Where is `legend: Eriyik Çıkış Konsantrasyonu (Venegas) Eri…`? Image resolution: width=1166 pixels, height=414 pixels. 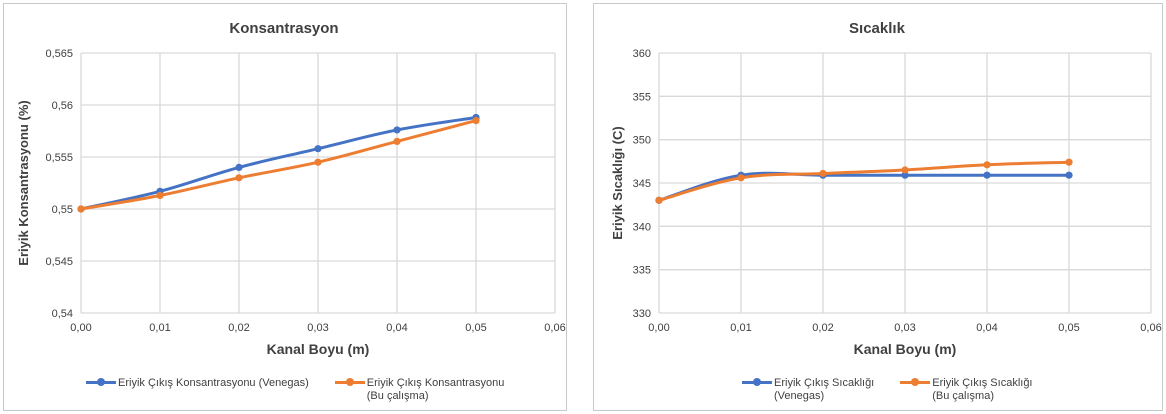
legend: Eriyik Çıkış Konsantrasyonu (Venegas) Eri… is located at coordinates (295, 390).